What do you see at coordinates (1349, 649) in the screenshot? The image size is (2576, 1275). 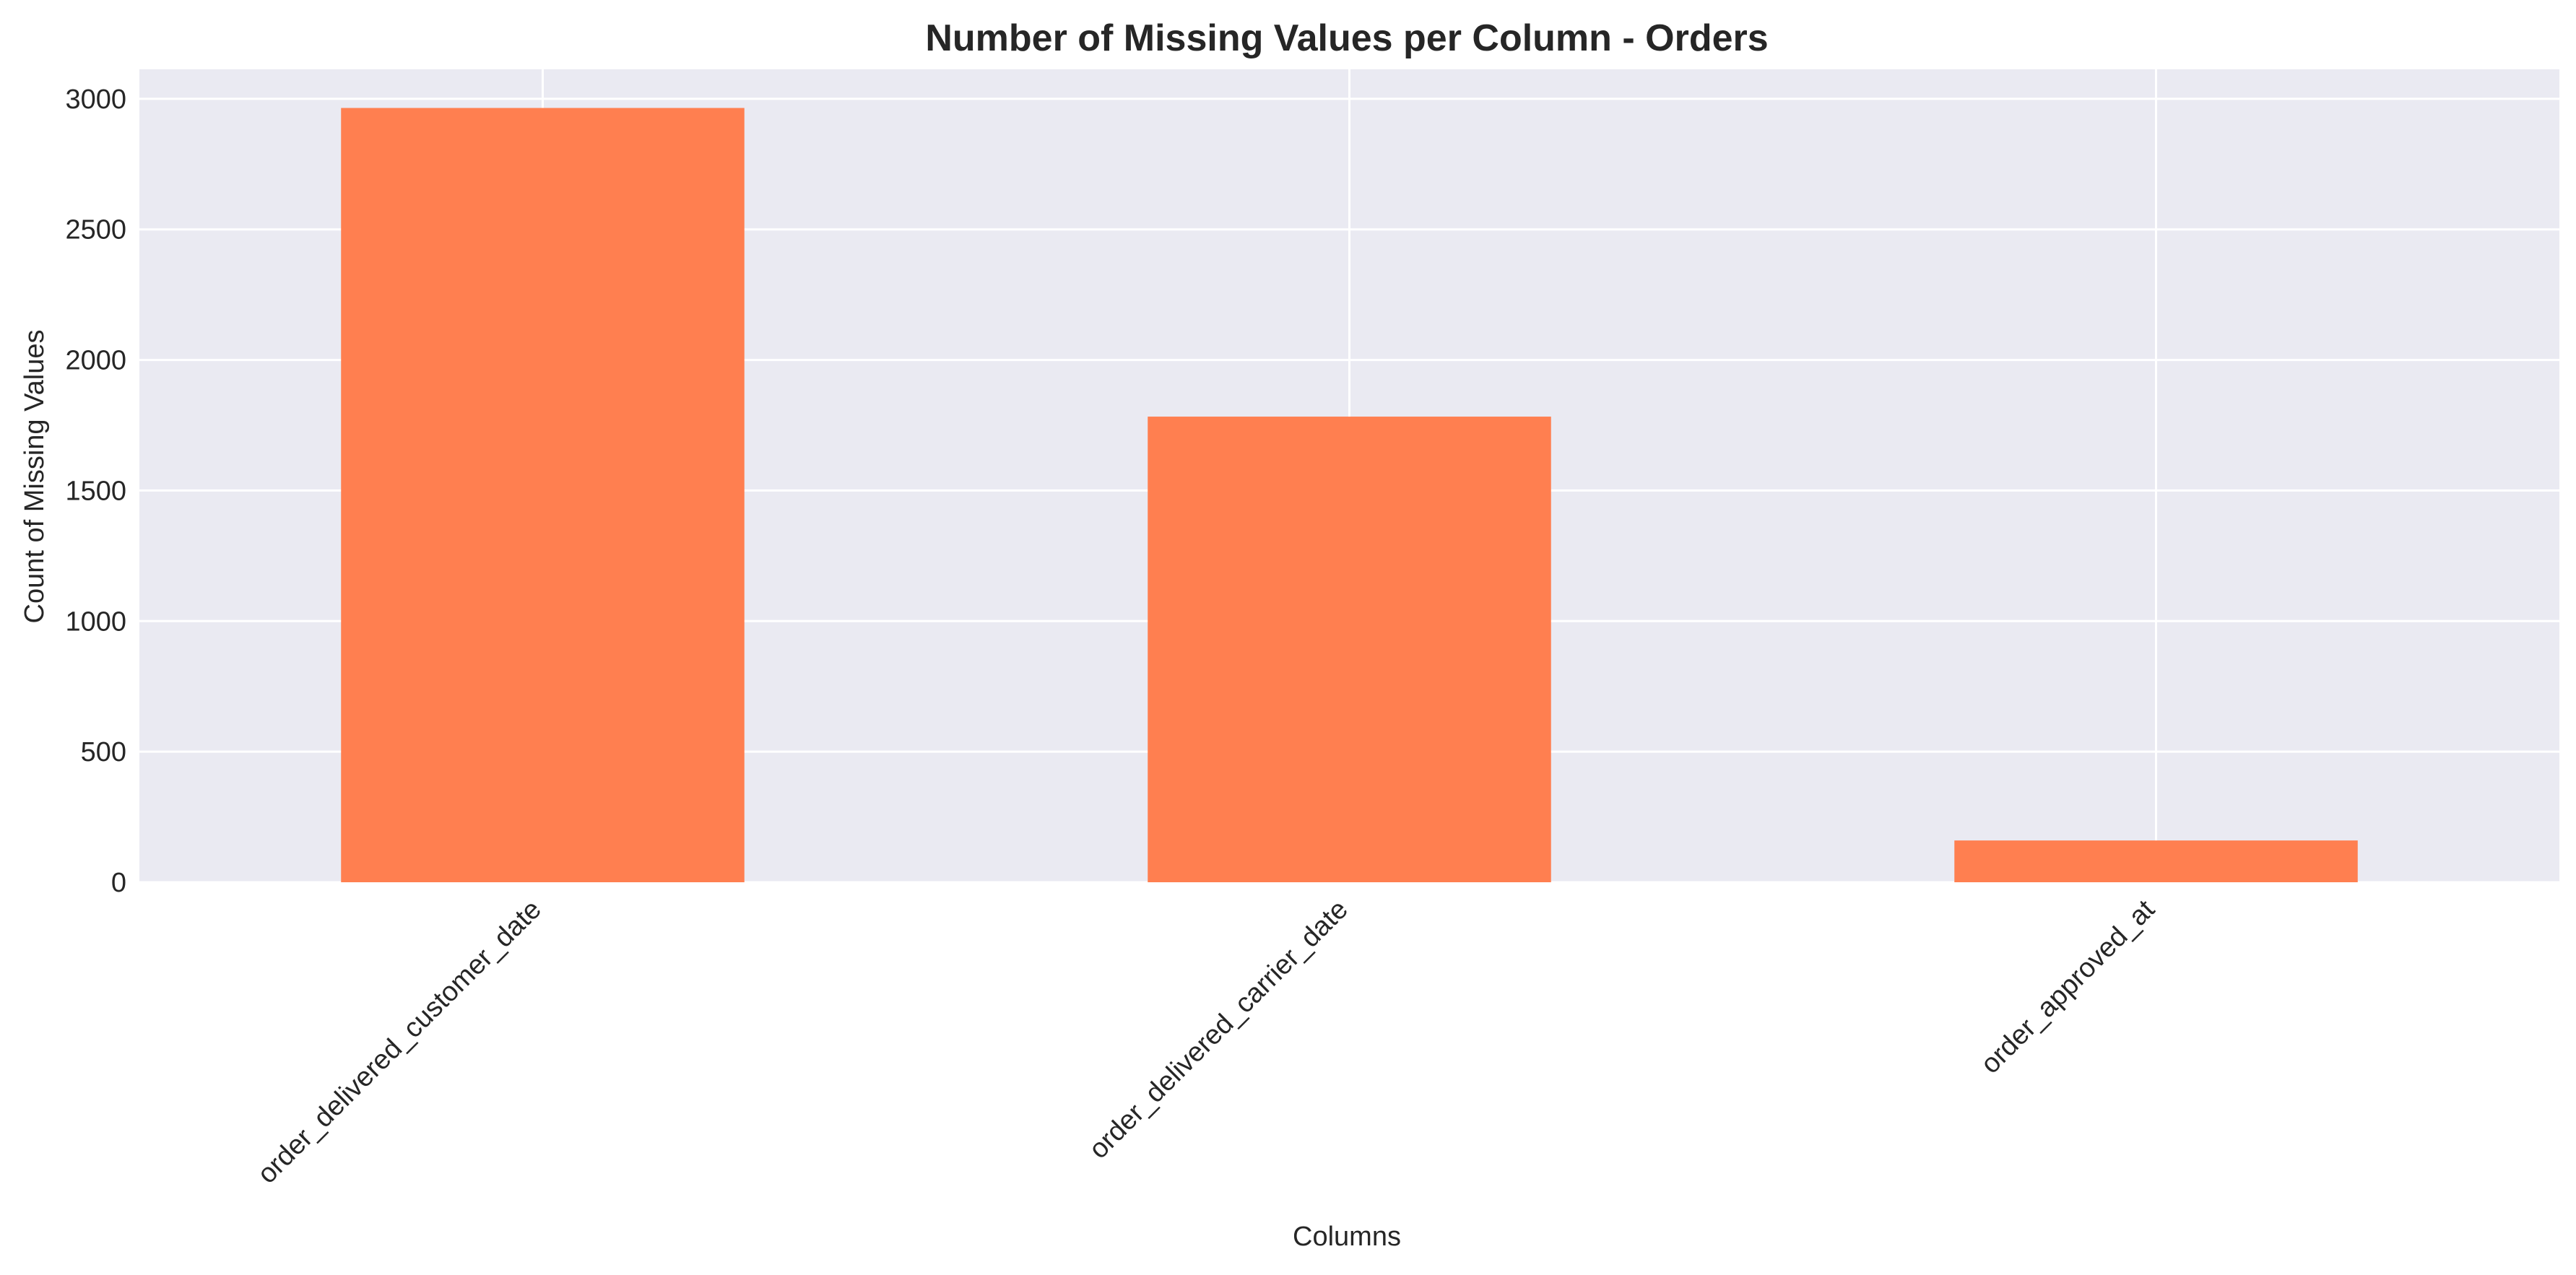 I see `bar-order_delivered_carrier_date` at bounding box center [1349, 649].